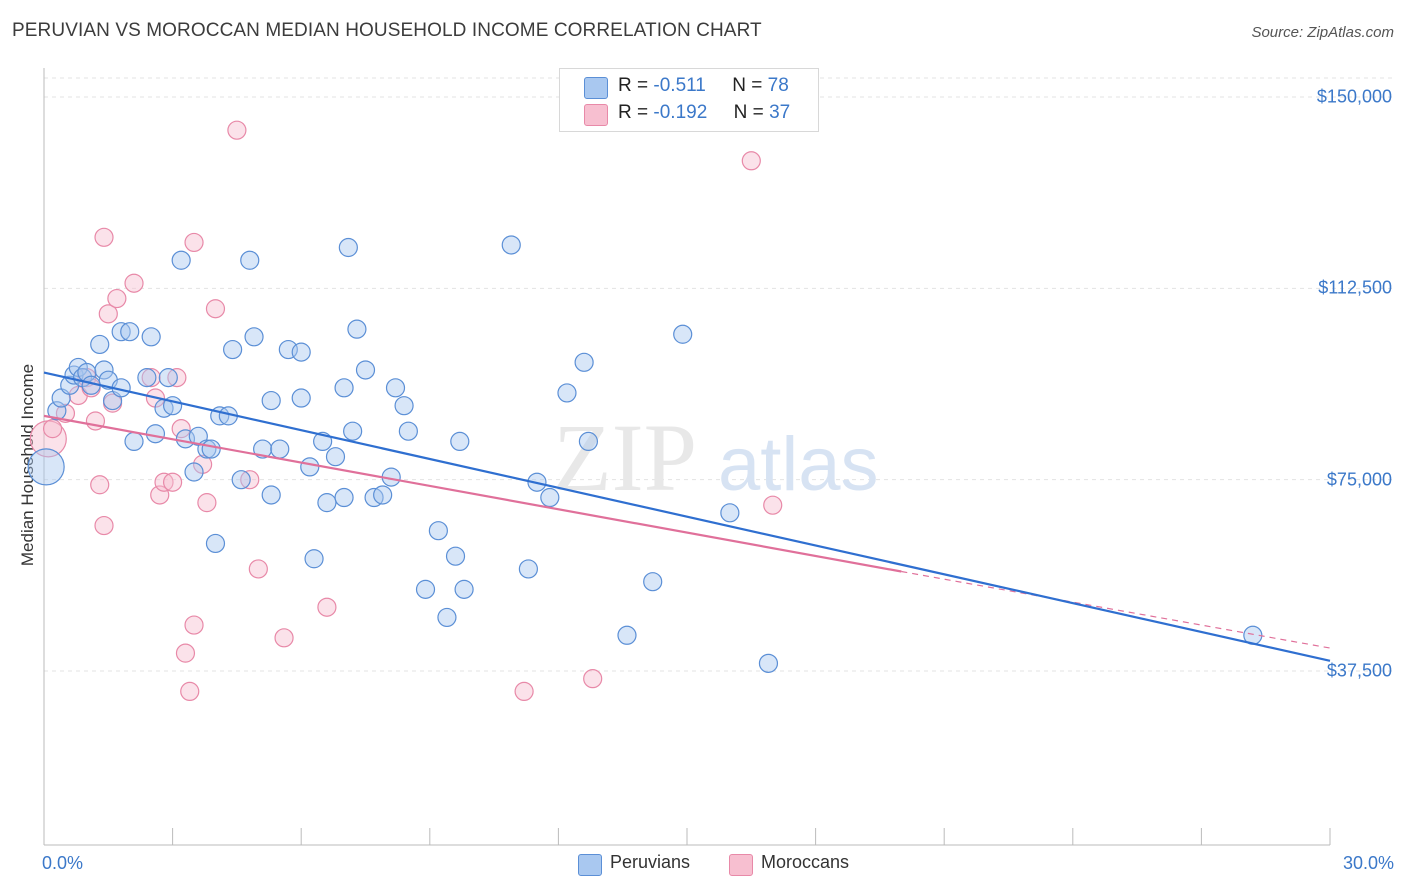 The width and height of the screenshot is (1406, 892). Describe the element at coordinates (716, 457) in the screenshot. I see `watermark: ZIP atlas` at that location.